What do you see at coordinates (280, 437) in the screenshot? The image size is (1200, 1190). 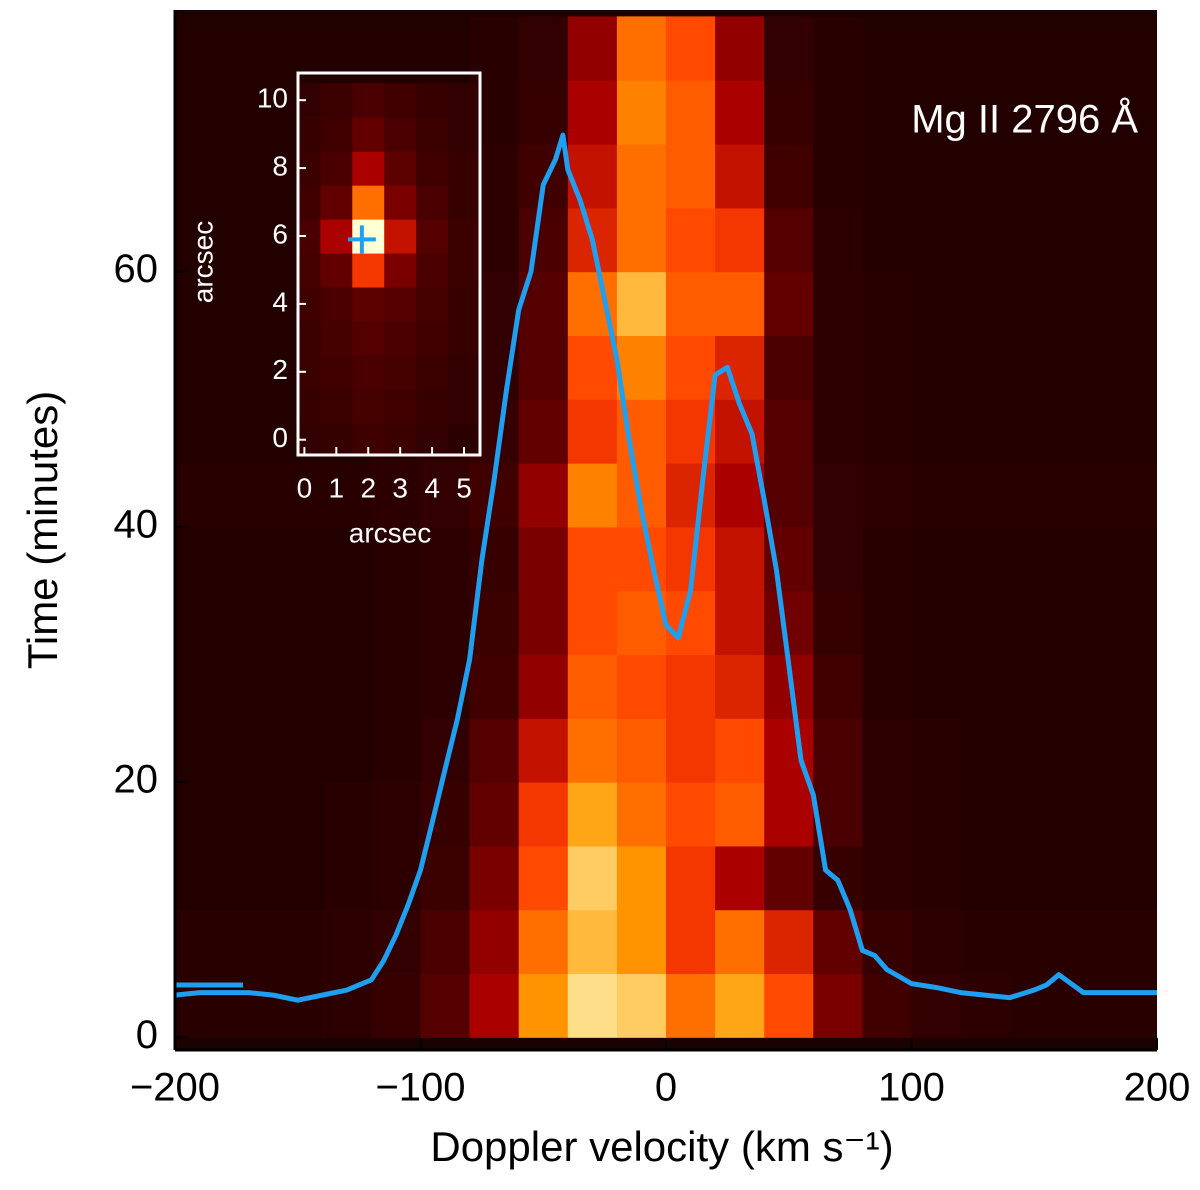 I see `y-tick-label: 0` at bounding box center [280, 437].